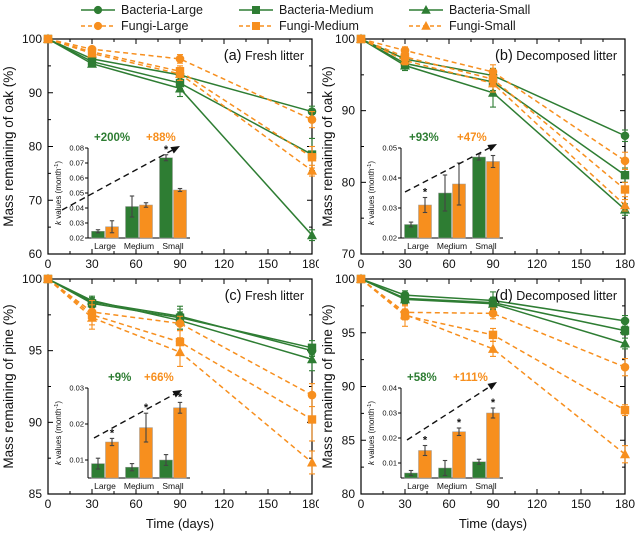  I want to click on panel-title: (d) Decomposed litter, so click(556, 296).